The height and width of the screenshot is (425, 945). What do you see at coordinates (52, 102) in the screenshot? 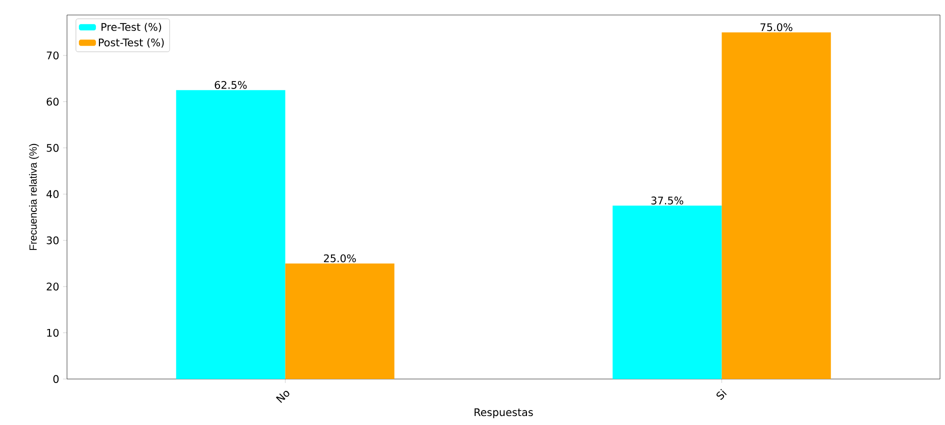
I see `y-tick-label: 60` at bounding box center [52, 102].